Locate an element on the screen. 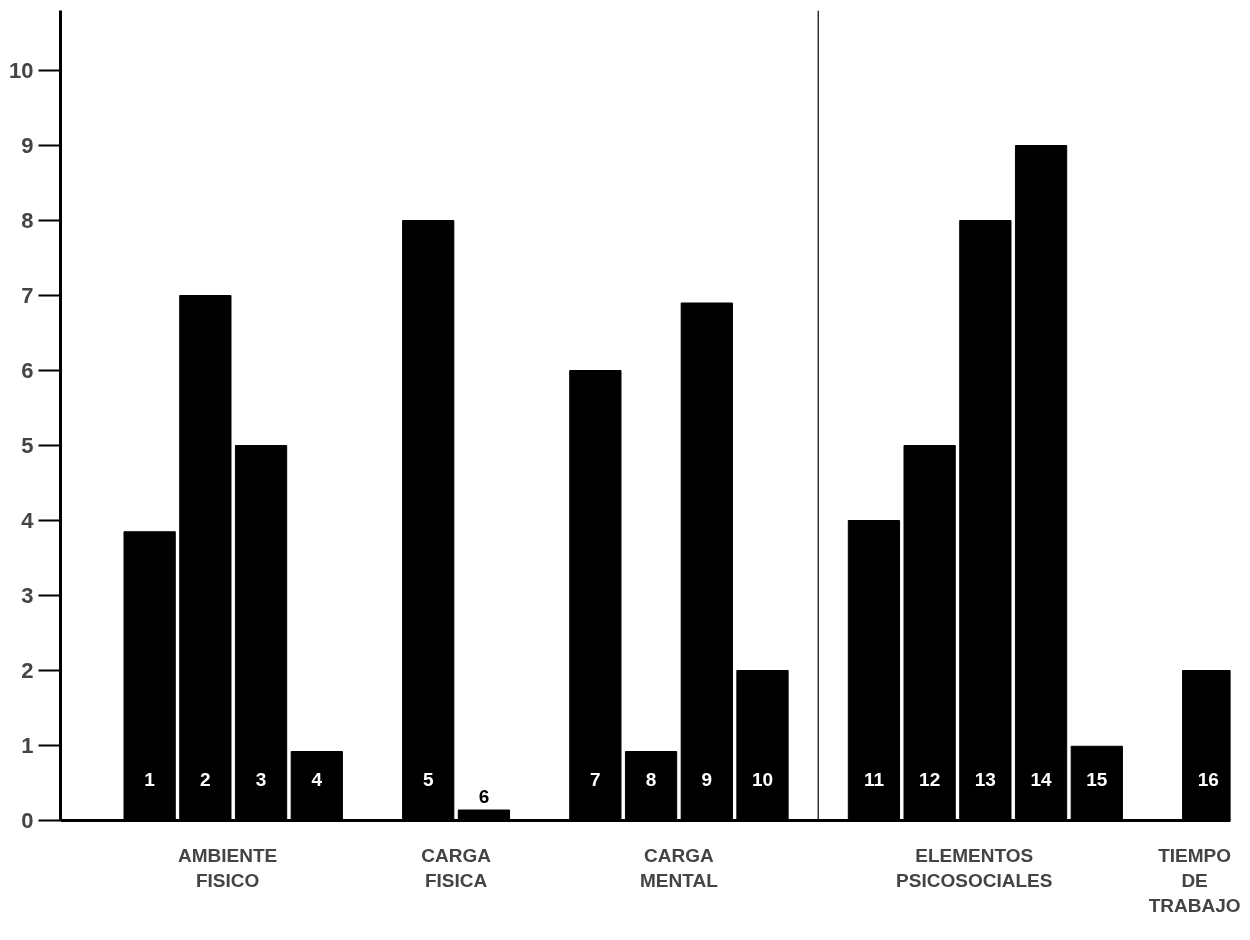 The width and height of the screenshot is (1250, 940). x-tick-label: 16 is located at coordinates (1208, 779).